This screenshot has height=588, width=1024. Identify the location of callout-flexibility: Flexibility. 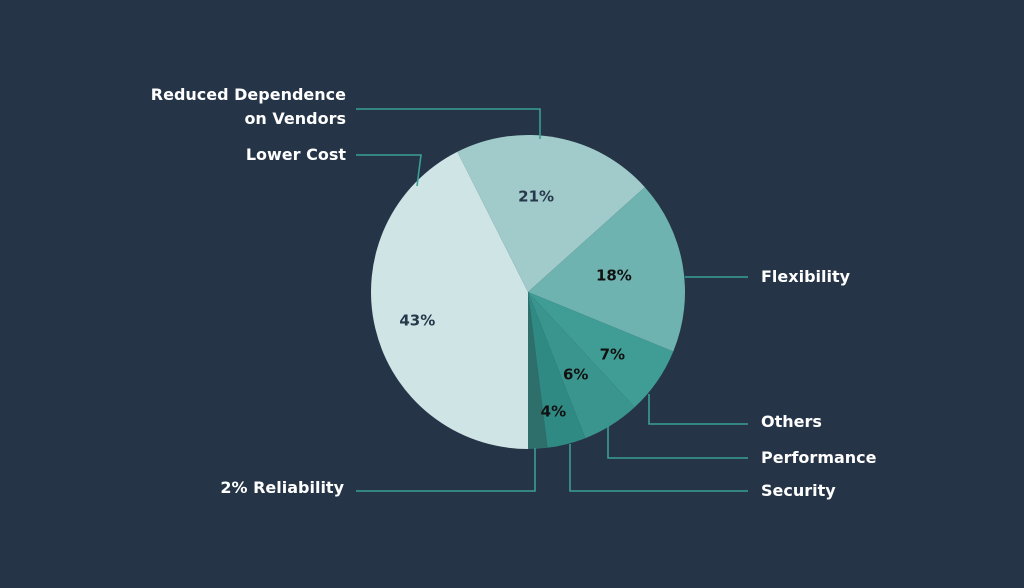
(806, 276).